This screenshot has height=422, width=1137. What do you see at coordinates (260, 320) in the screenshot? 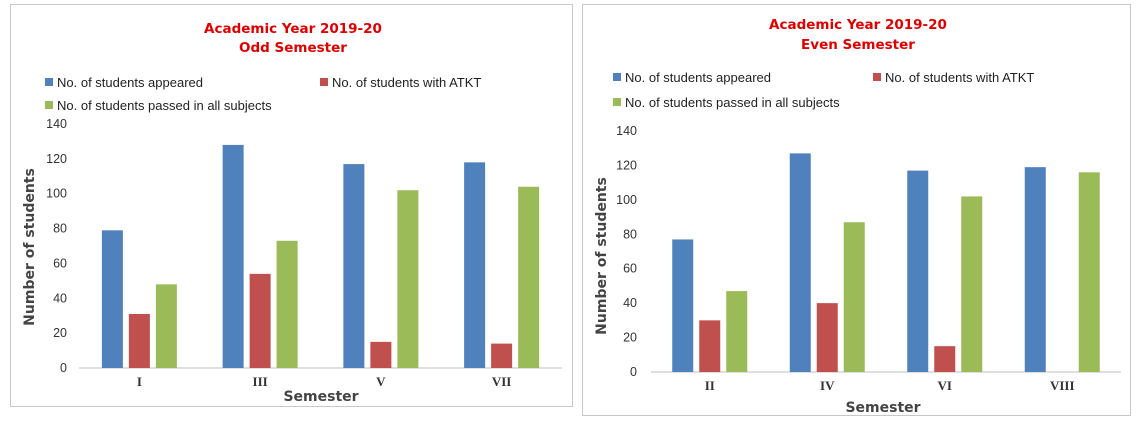
I see `bar-atkt-iii` at bounding box center [260, 320].